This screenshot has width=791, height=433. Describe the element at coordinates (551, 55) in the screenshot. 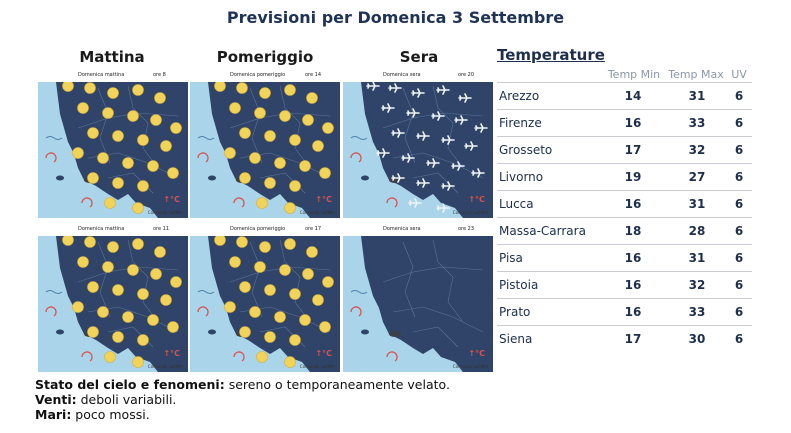

I see `temperature-heading: Temperature` at that location.